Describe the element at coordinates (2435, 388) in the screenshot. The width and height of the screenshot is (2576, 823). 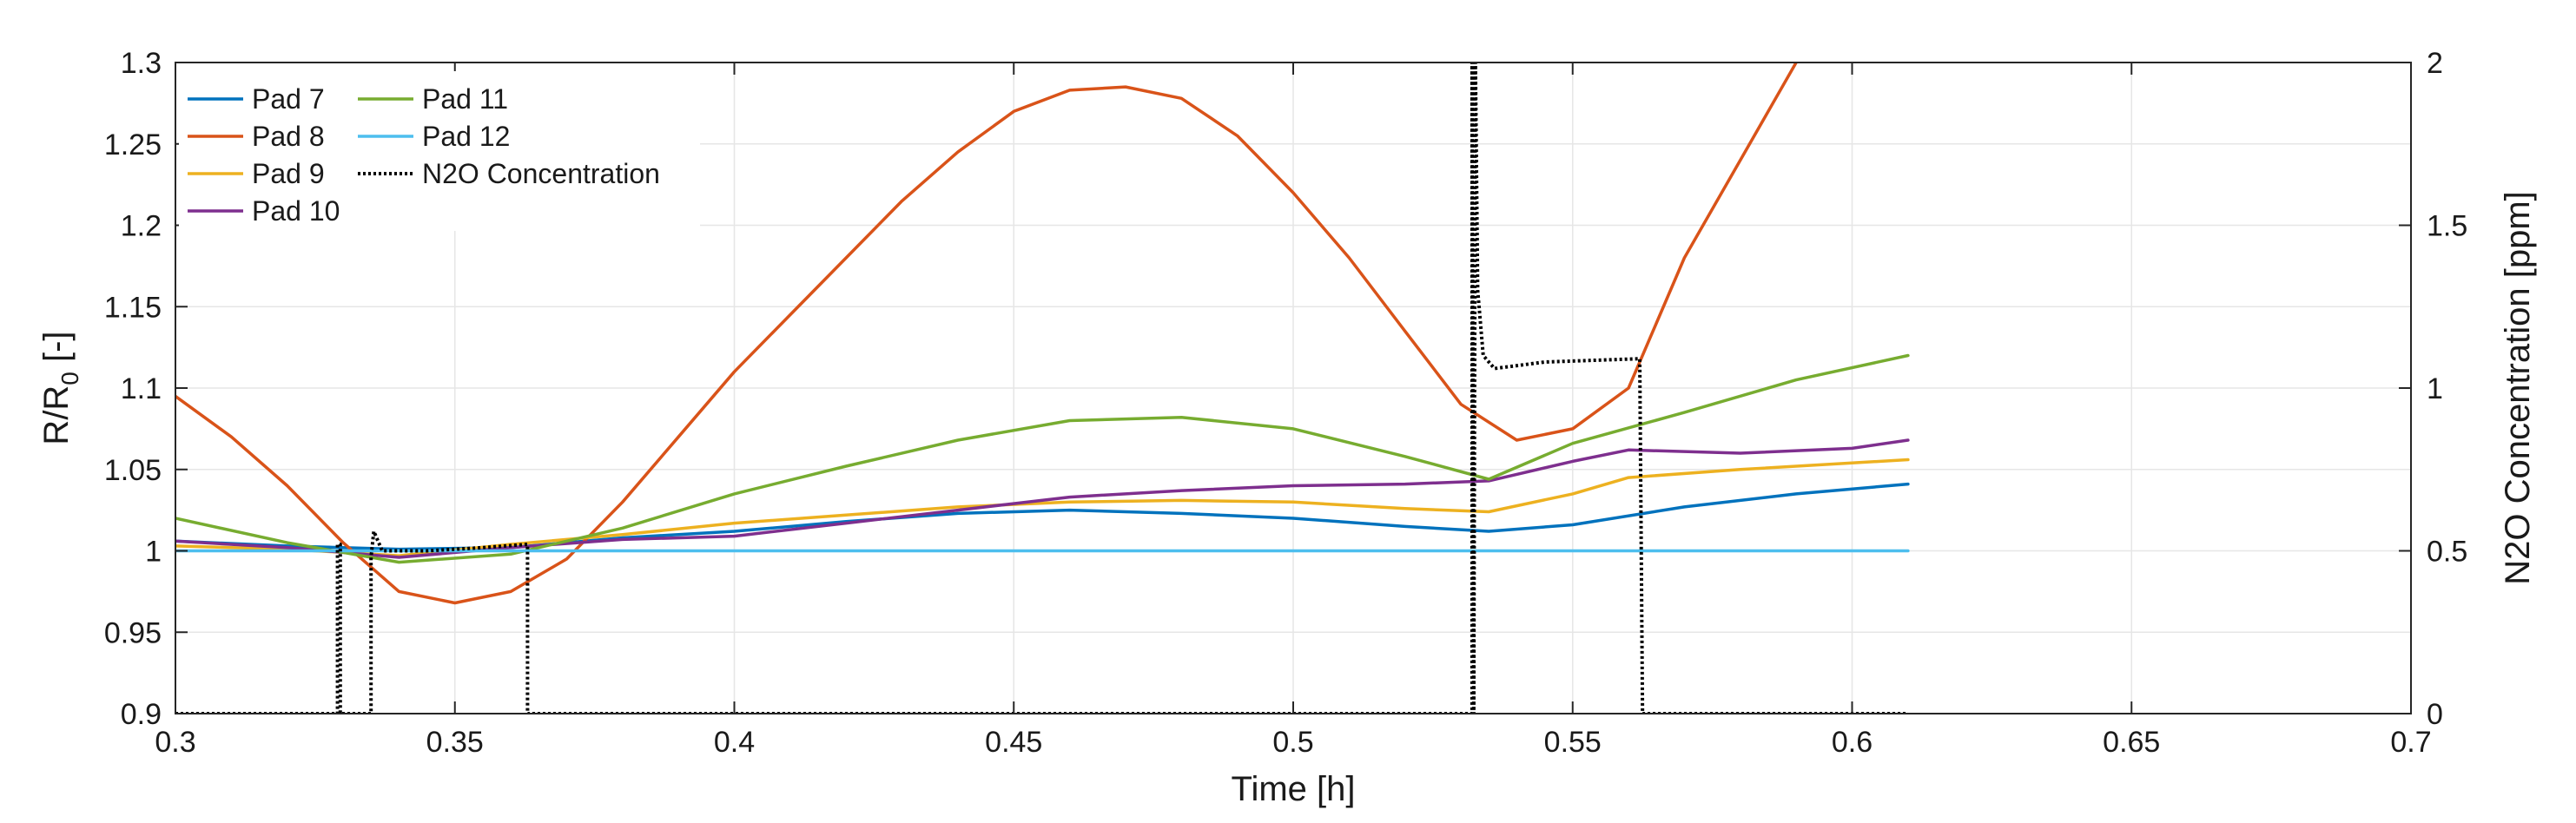
I see `y-tick-label-right: 1` at that location.